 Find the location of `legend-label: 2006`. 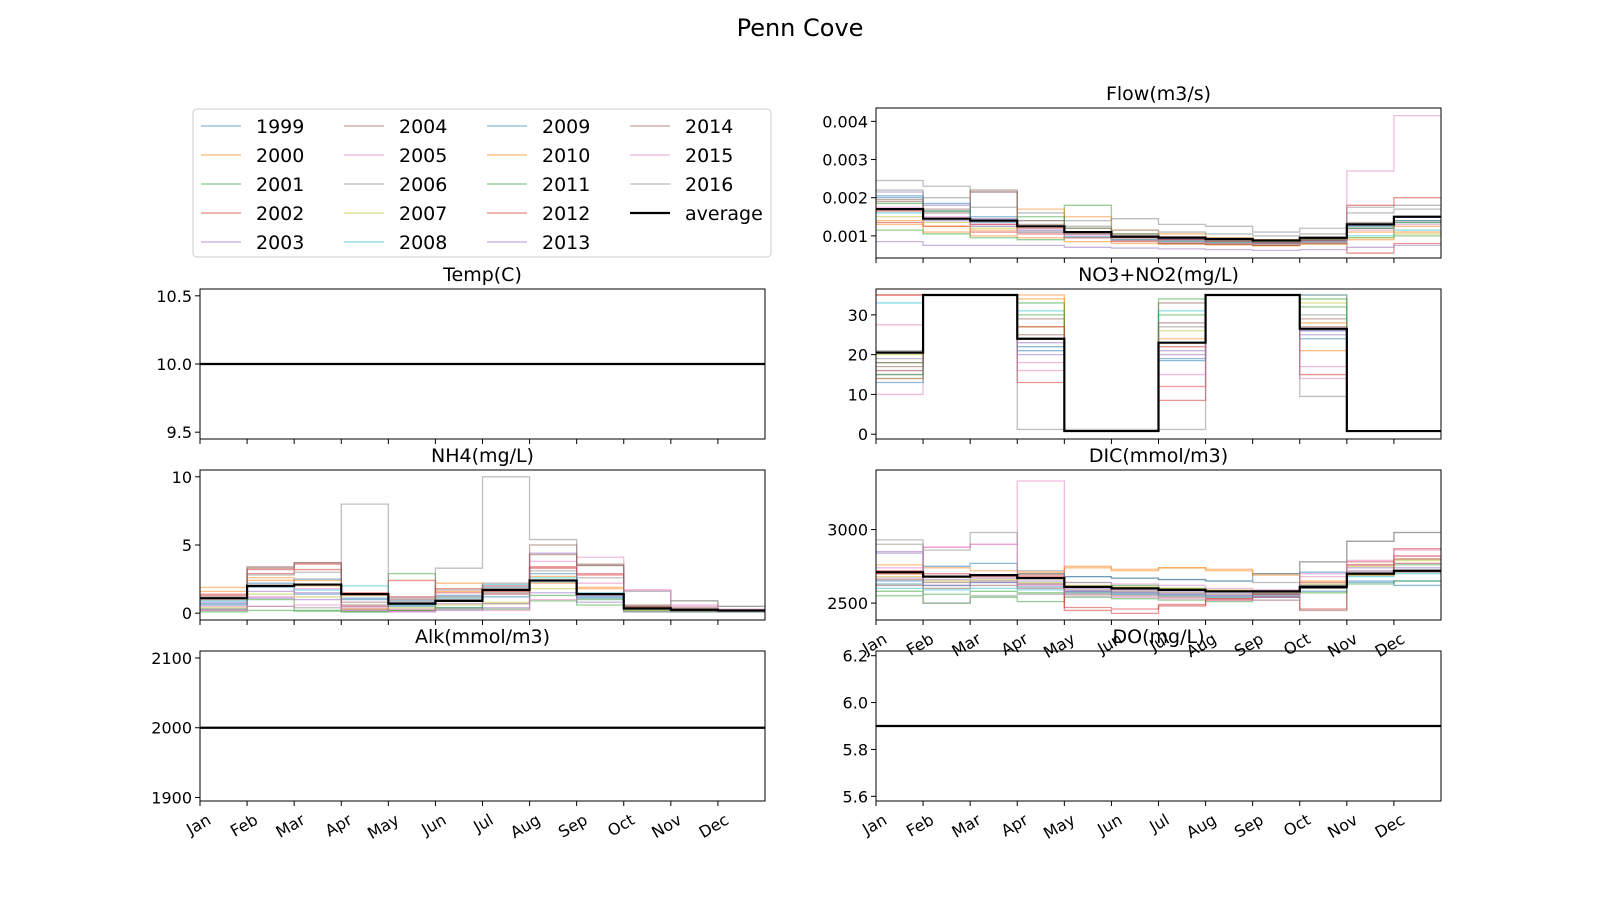

legend-label: 2006 is located at coordinates (423, 185).